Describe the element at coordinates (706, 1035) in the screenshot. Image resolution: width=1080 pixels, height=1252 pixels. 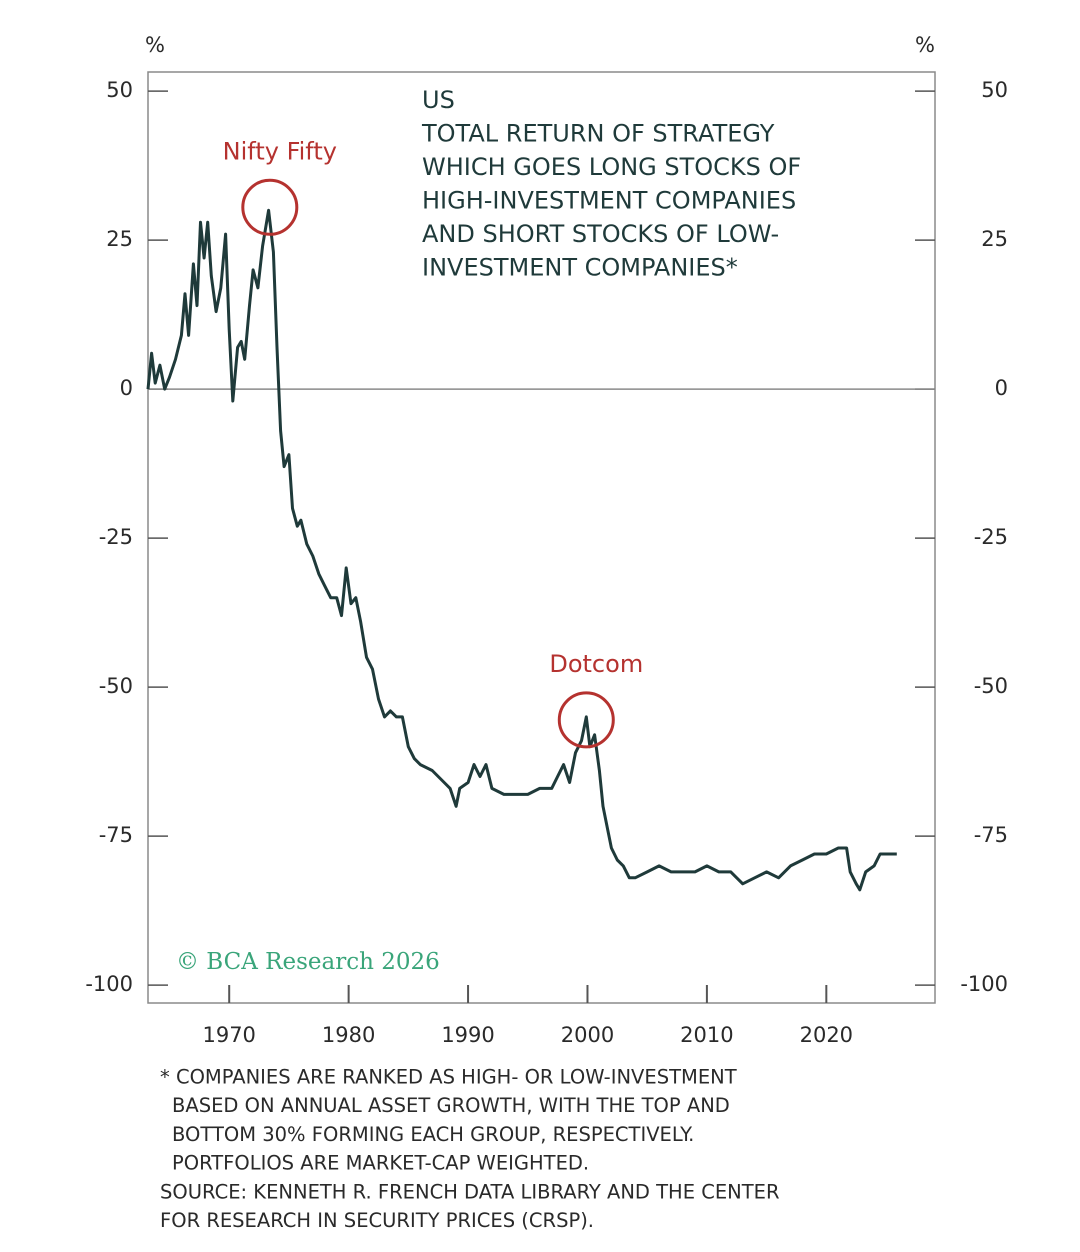
I see `x-tick-label: 2010` at that location.